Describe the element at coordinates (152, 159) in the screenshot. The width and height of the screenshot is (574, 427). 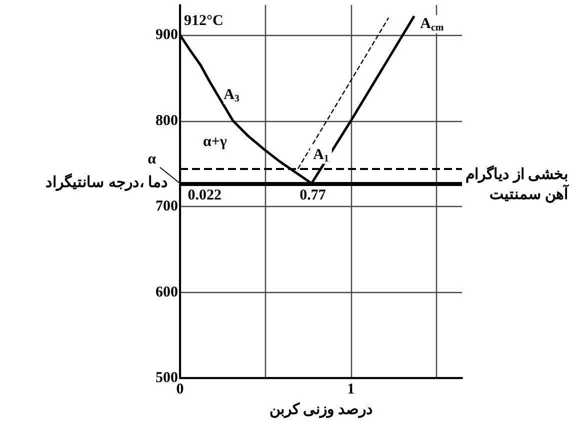
I see `annotation: α` at that location.